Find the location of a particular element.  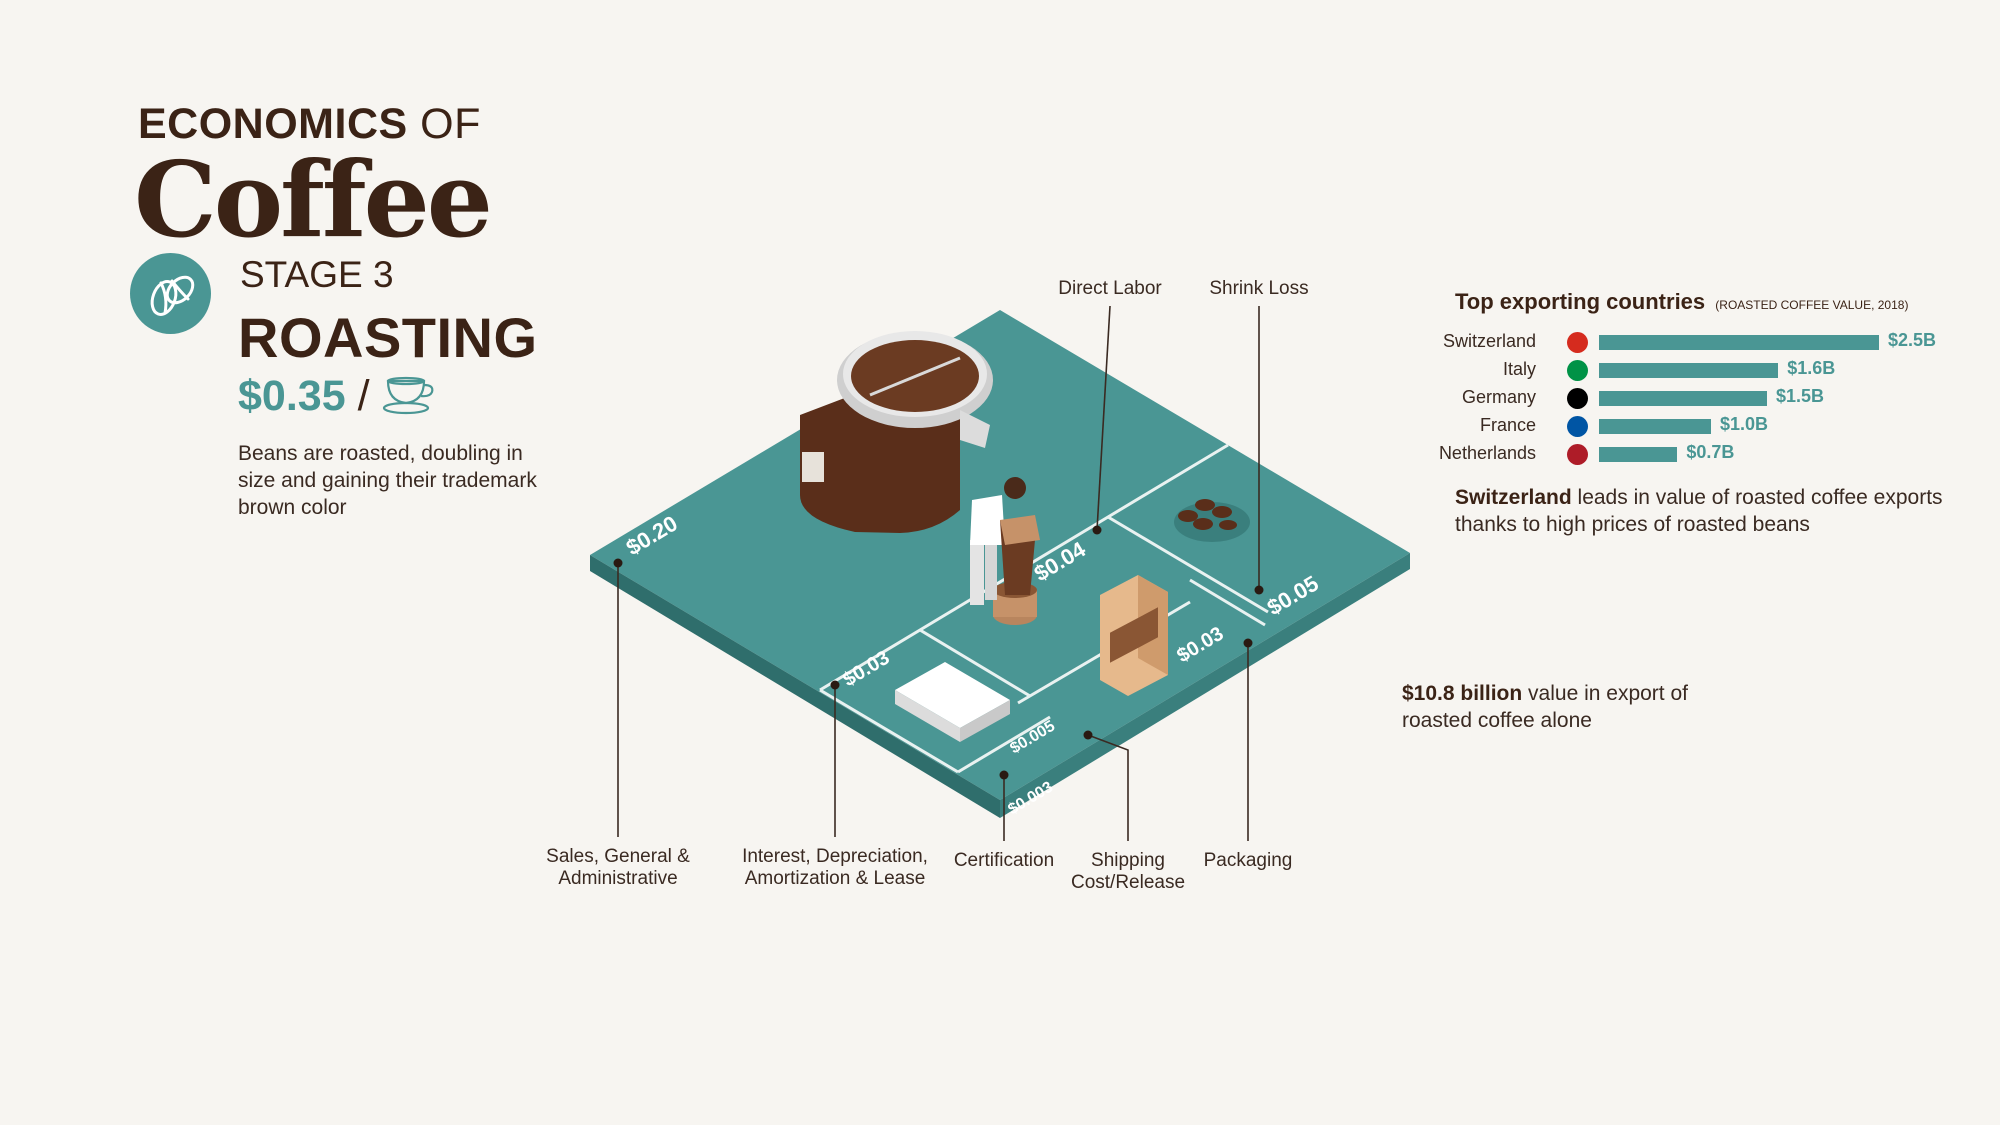

bar-value-label: $0.7B is located at coordinates (1710, 452).